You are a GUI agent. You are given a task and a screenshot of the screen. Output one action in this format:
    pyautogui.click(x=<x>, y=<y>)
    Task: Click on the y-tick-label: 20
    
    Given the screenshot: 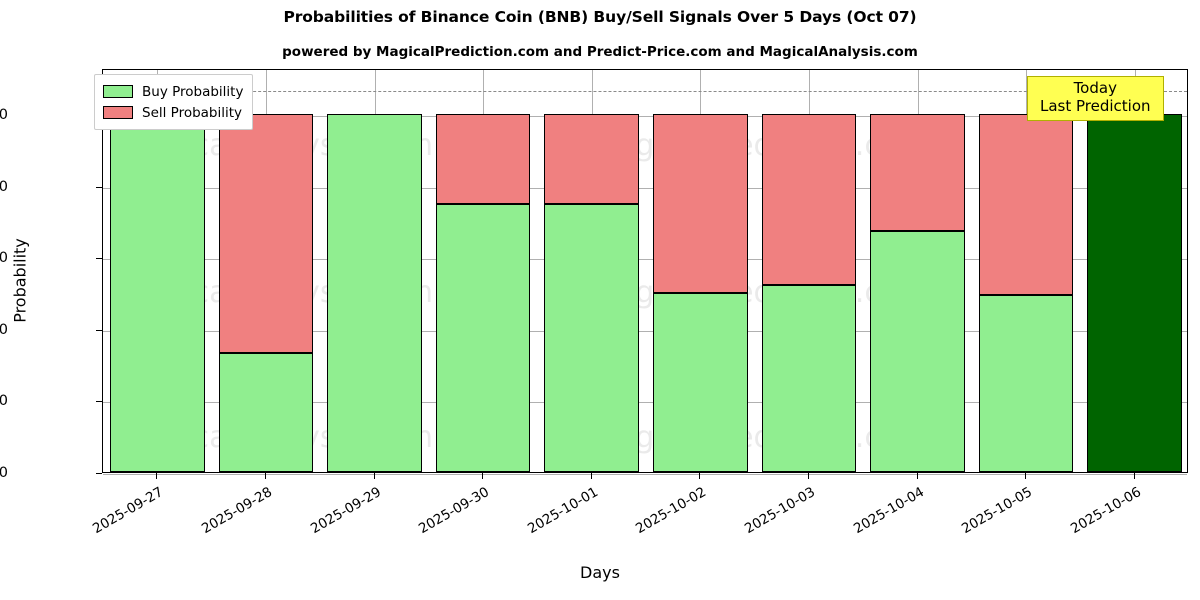 What is the action you would take?
    pyautogui.click(x=4, y=401)
    